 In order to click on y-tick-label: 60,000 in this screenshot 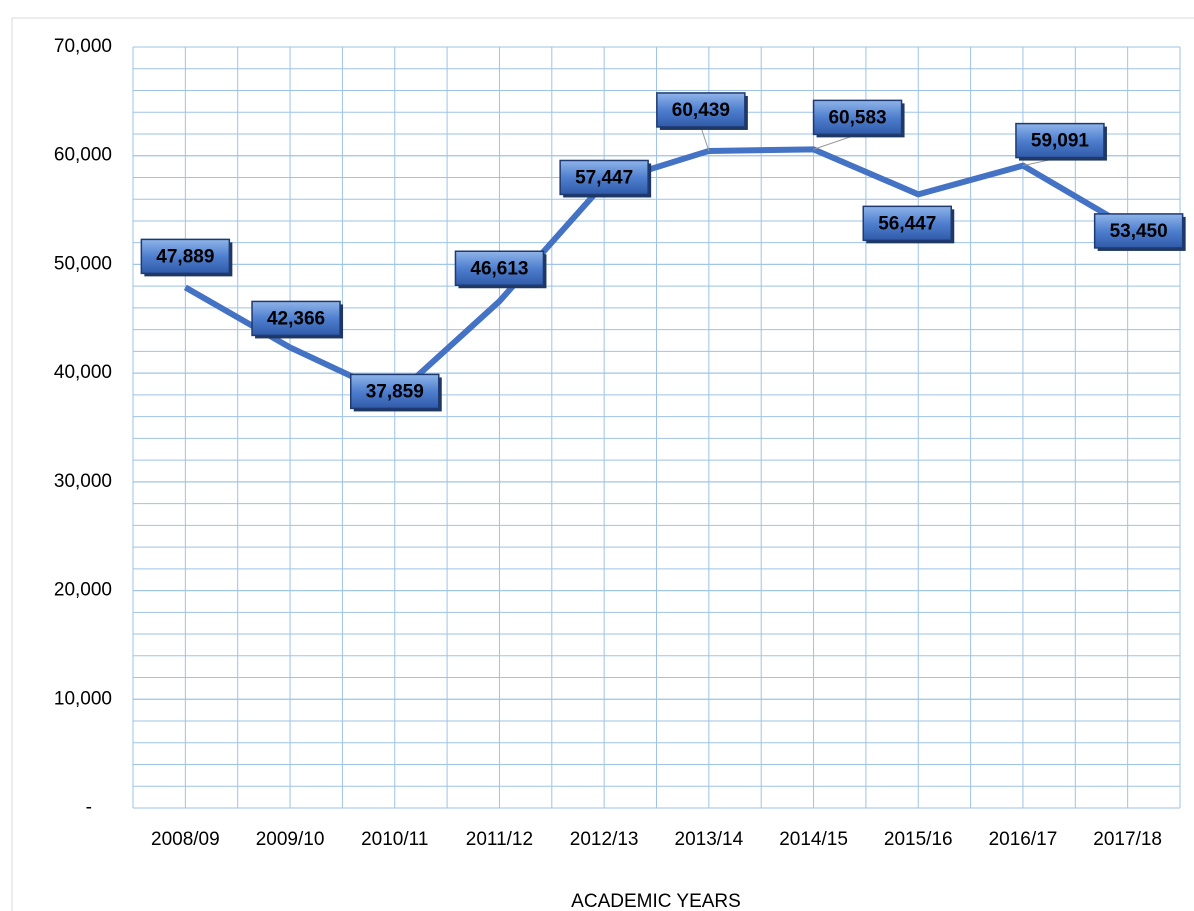, I will do `click(83, 155)`.